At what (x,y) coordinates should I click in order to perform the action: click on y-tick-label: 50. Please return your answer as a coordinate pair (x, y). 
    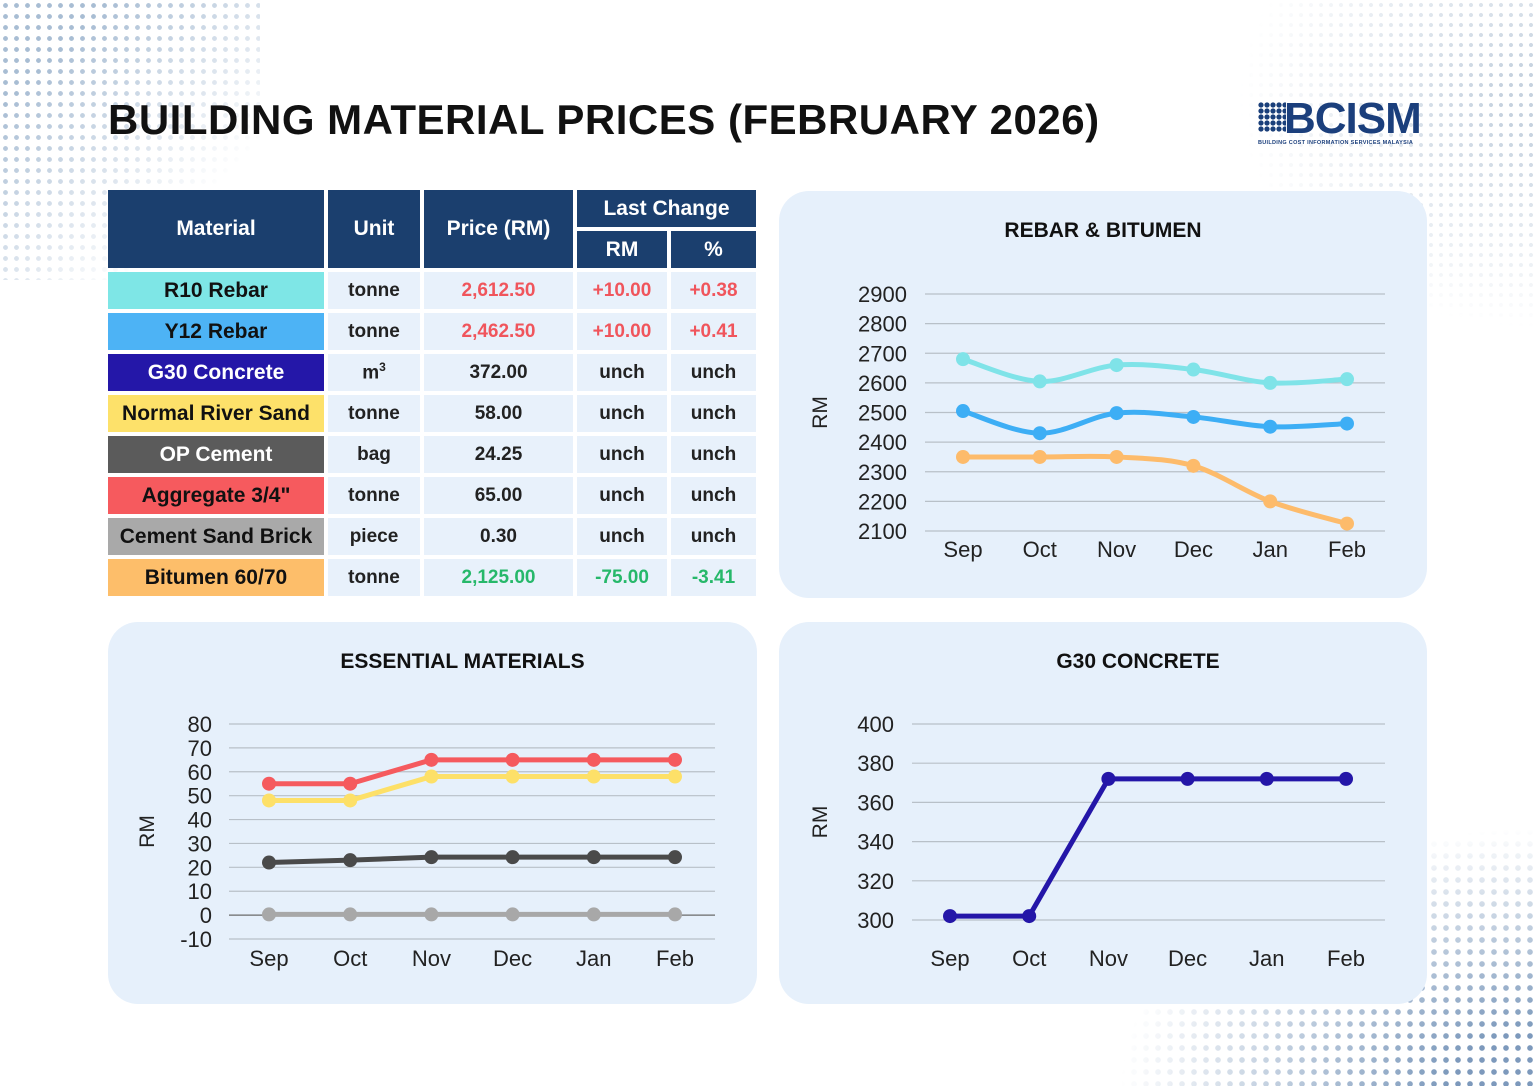
    Looking at the image, I should click on (200, 796).